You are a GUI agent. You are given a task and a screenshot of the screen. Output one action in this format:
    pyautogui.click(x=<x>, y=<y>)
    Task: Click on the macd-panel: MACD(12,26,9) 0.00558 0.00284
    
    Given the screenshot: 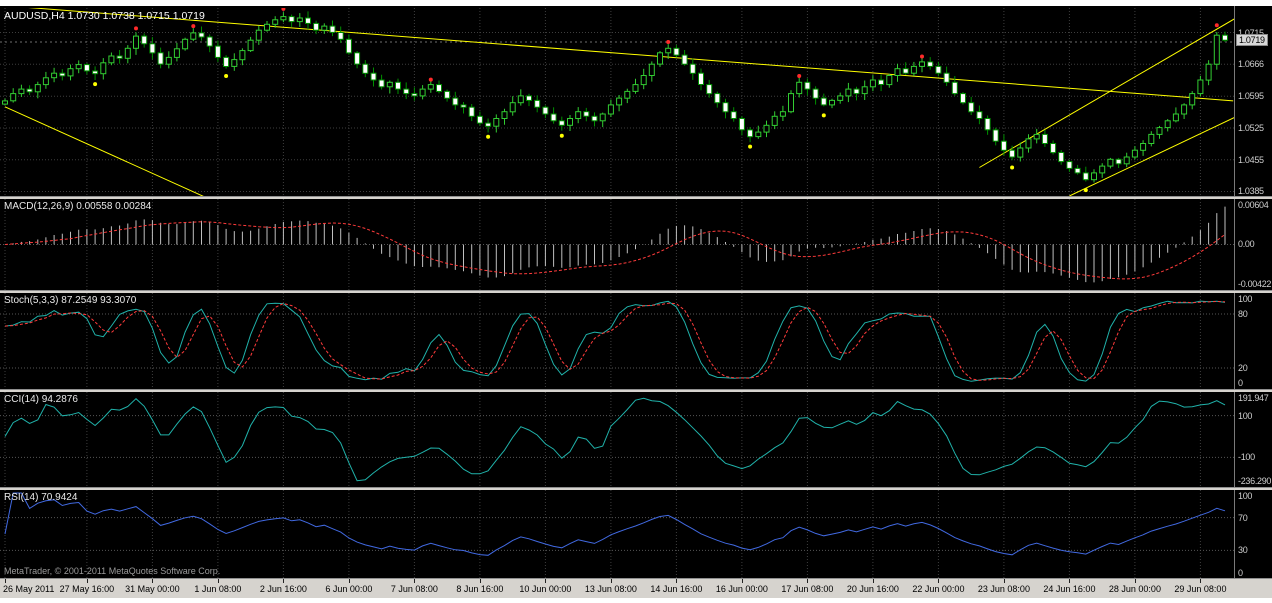 What is the action you would take?
    pyautogui.click(x=617, y=244)
    